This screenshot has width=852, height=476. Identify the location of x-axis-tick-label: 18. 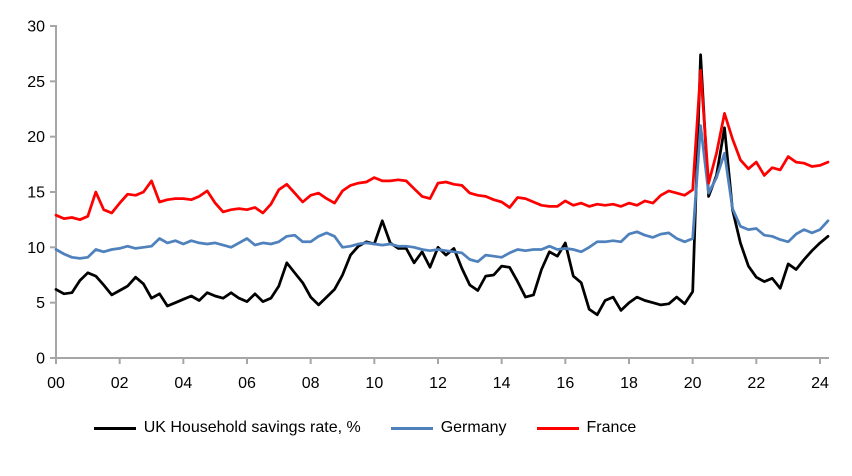
(629, 383).